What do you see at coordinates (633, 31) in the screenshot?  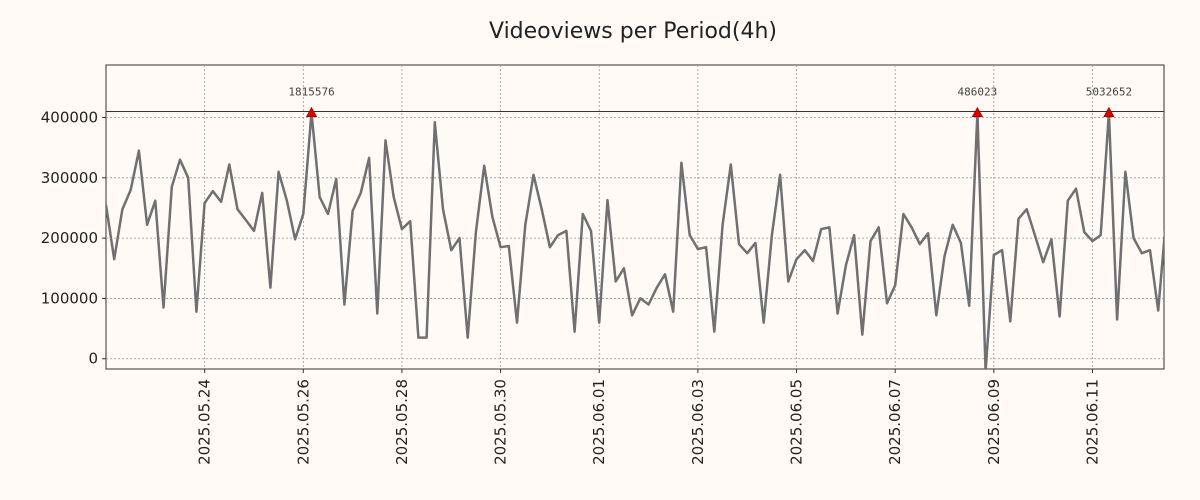 I see `chart-title: Videoviews per Period(4h)` at bounding box center [633, 31].